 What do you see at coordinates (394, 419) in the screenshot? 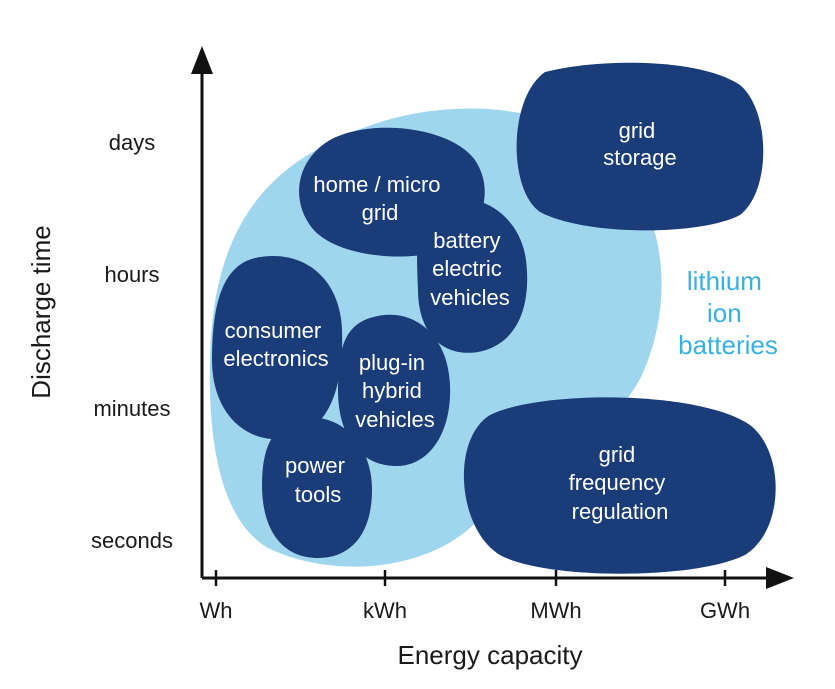
I see `label-plug-in-hybrid-vehicles-line-3: vehicles` at bounding box center [394, 419].